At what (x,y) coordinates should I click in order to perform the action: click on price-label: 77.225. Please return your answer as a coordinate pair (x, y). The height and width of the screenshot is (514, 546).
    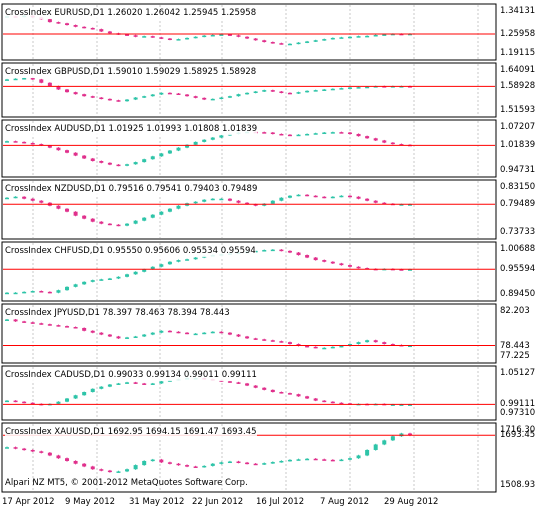
    Looking at the image, I should click on (515, 356).